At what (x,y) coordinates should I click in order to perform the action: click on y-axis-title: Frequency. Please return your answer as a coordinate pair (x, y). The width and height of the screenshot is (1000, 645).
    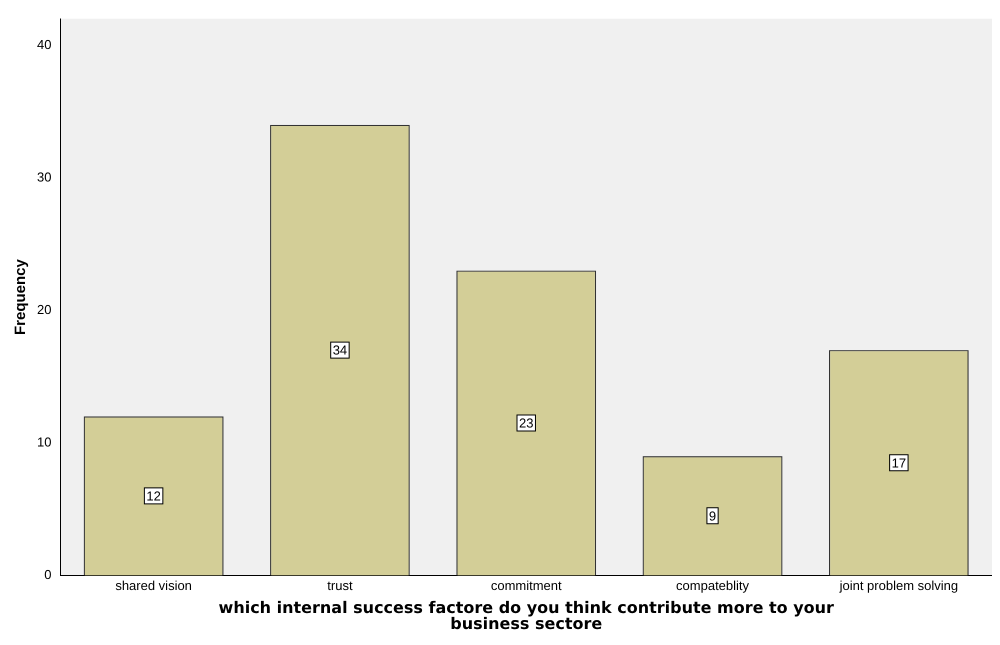
    Looking at the image, I should click on (21, 297).